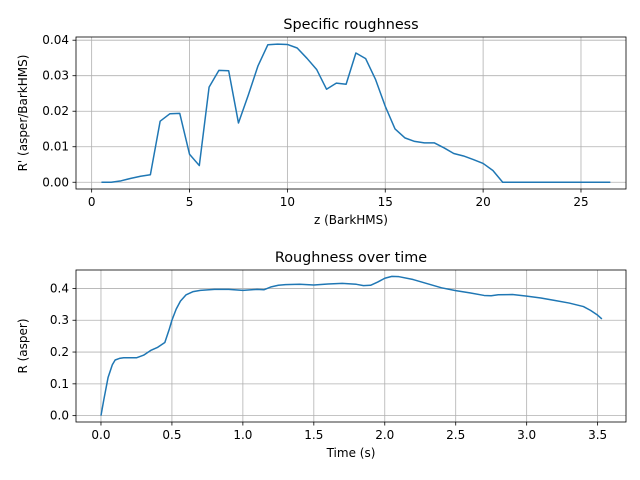  What do you see at coordinates (350, 25) in the screenshot?
I see `chart-title: Specific roughness` at bounding box center [350, 25].